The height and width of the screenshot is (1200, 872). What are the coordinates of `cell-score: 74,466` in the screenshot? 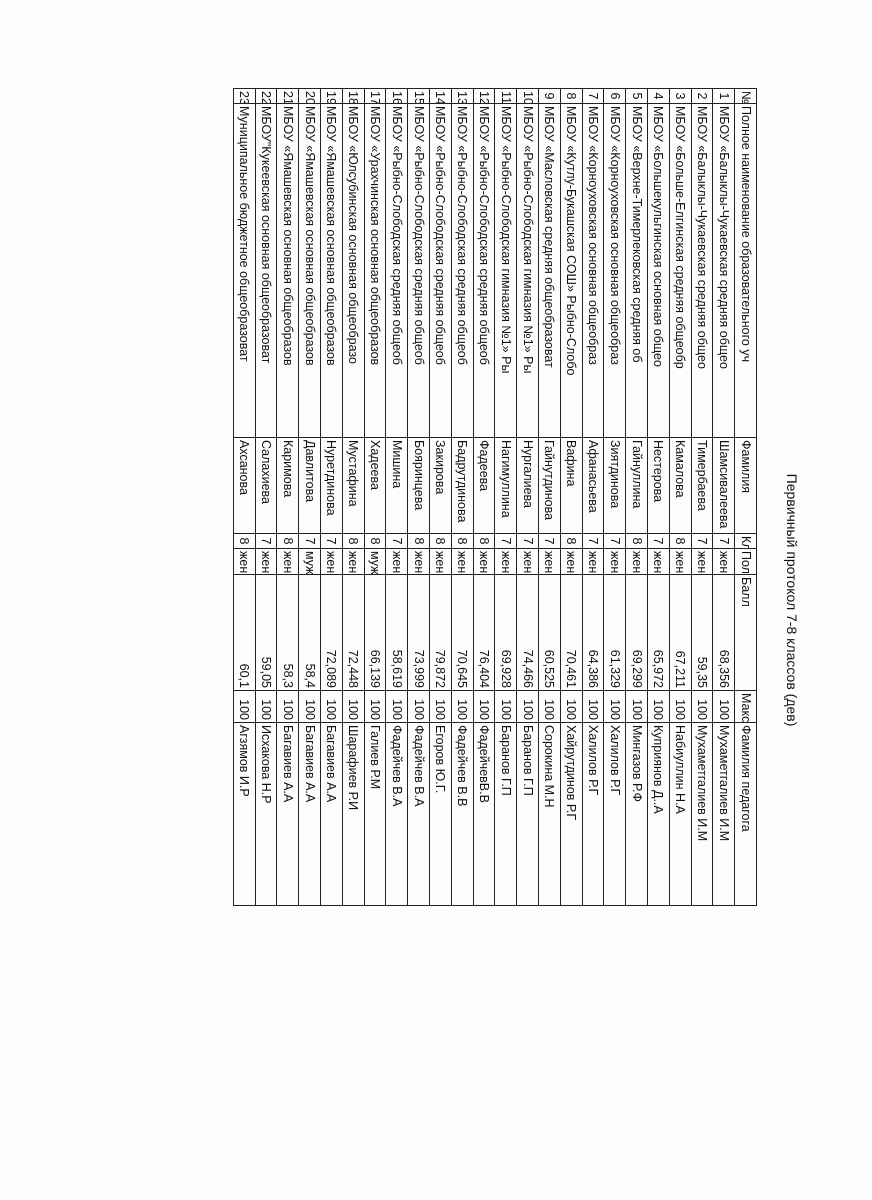 It's located at (527, 632).